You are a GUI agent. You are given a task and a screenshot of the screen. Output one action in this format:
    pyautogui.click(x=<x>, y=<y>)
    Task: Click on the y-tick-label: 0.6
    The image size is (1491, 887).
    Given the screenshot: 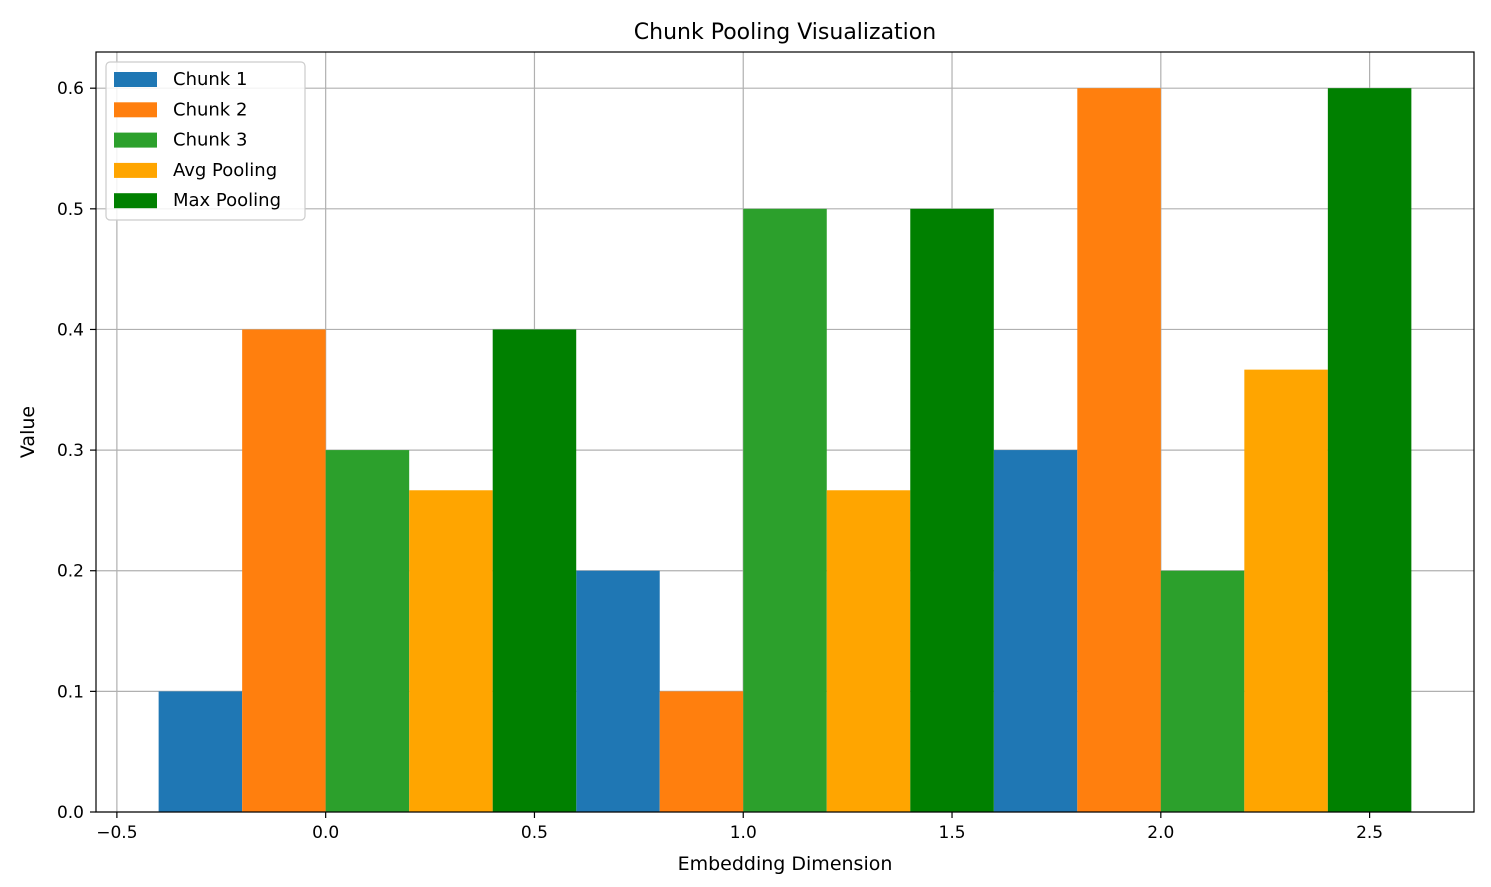 What is the action you would take?
    pyautogui.click(x=70, y=89)
    